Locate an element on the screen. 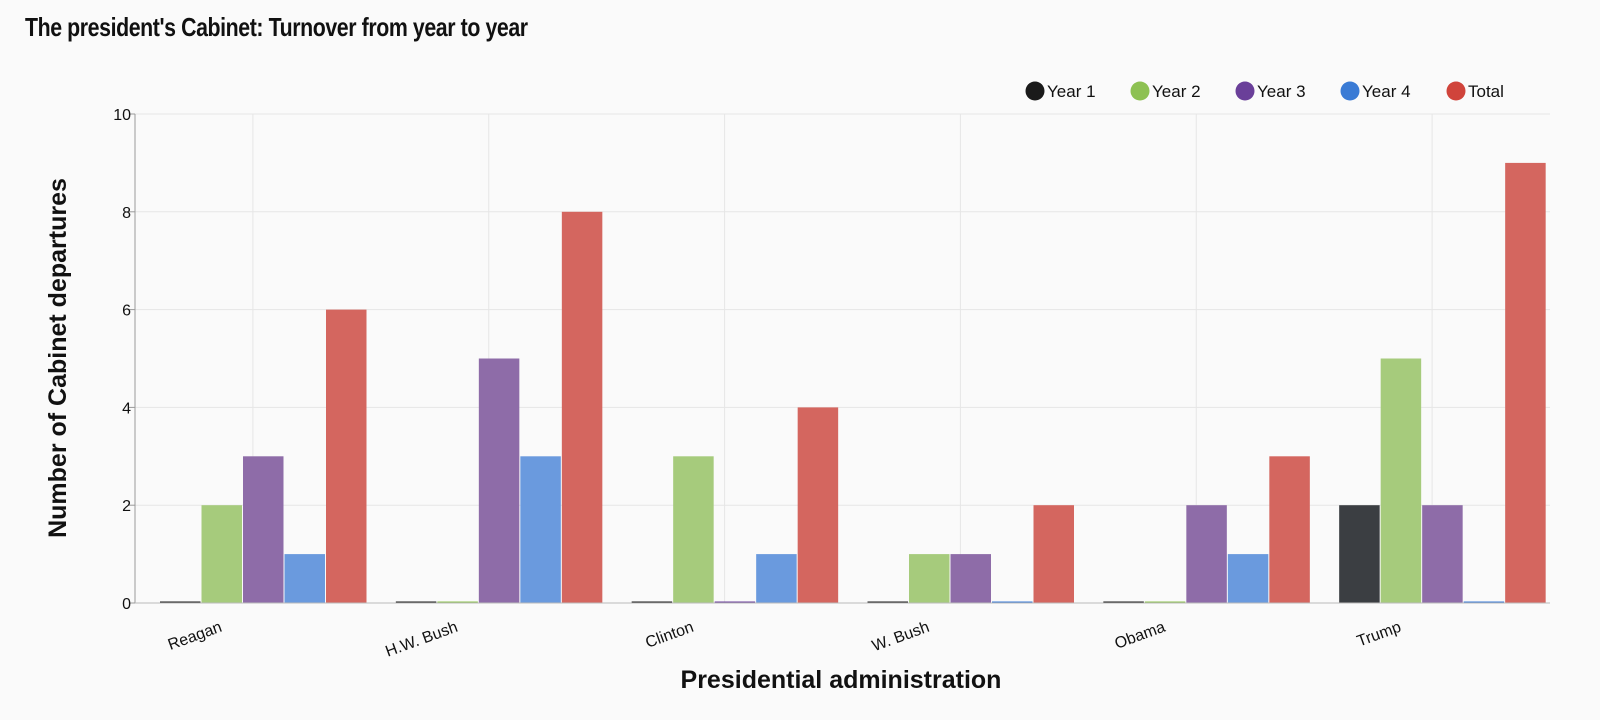 This screenshot has width=1600, height=720. bar-year-1-h-w-bush is located at coordinates (416, 602).